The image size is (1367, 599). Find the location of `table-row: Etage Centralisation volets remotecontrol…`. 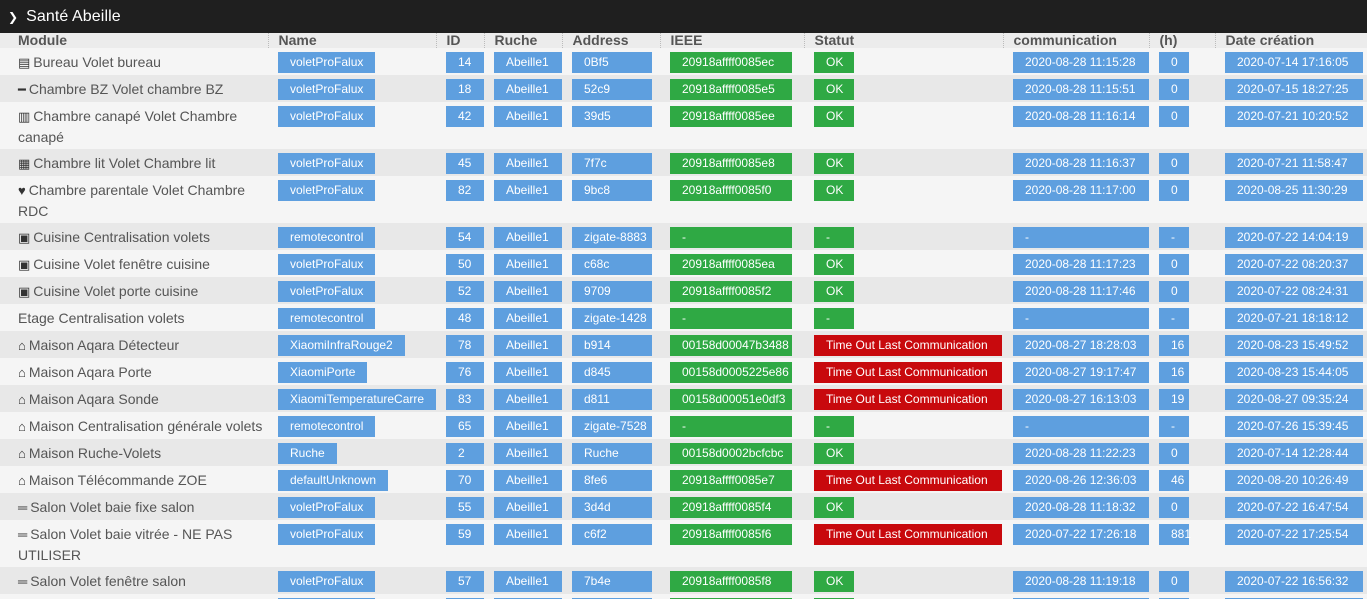

table-row: Etage Centralisation volets remotecontrol… is located at coordinates (683, 317).